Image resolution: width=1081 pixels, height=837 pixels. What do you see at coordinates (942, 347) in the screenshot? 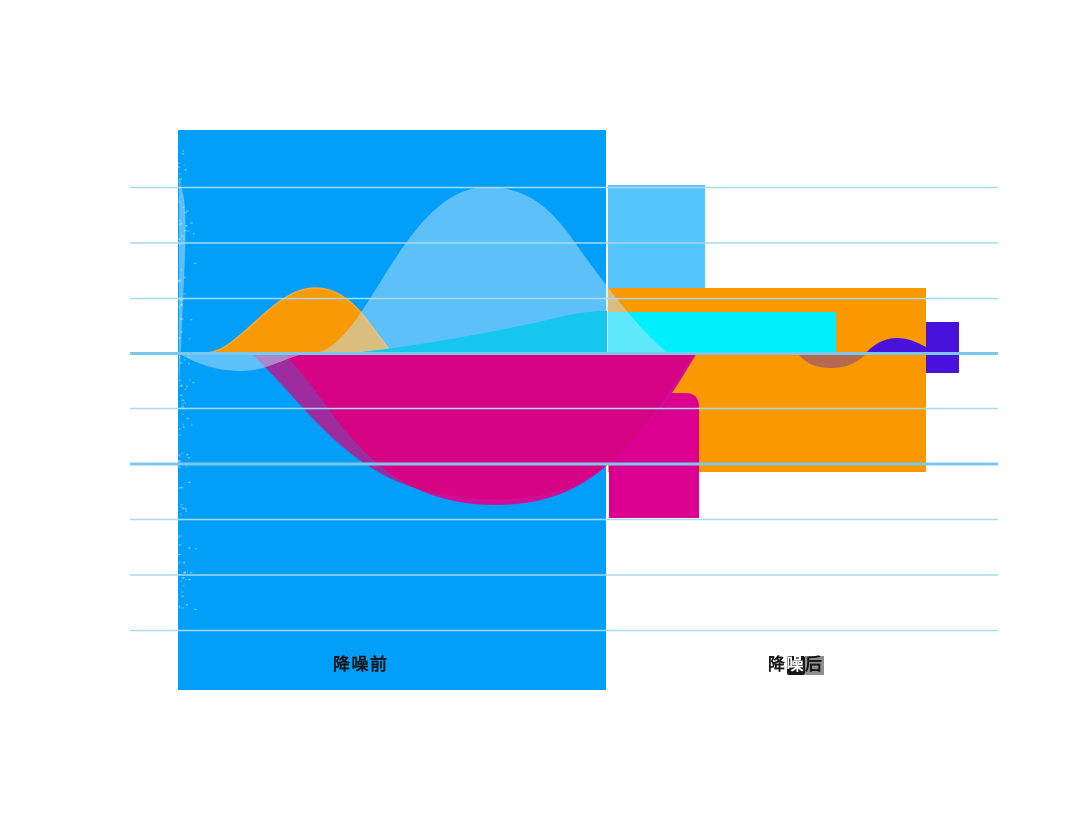
I see `after-bar-indigo` at bounding box center [942, 347].